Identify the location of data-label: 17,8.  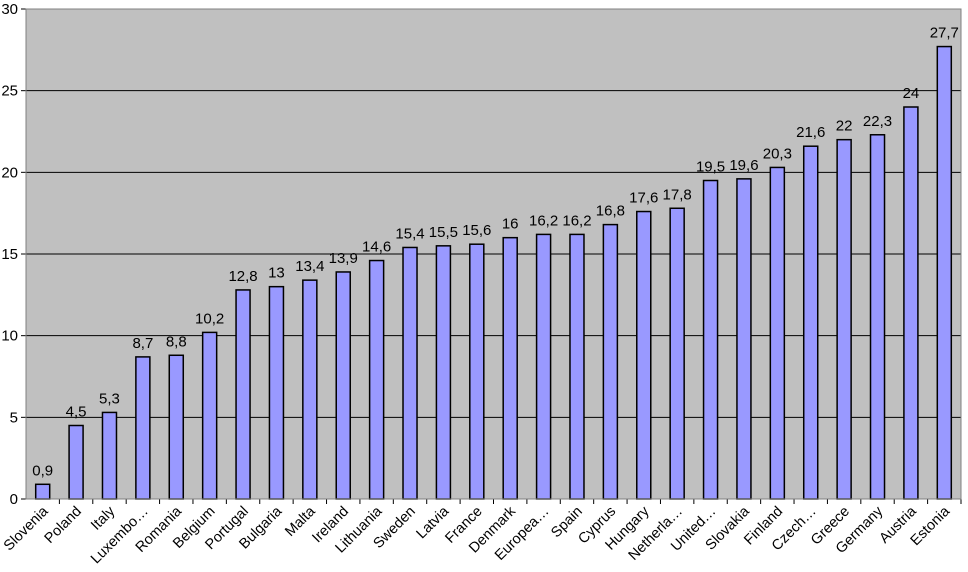
(677, 194).